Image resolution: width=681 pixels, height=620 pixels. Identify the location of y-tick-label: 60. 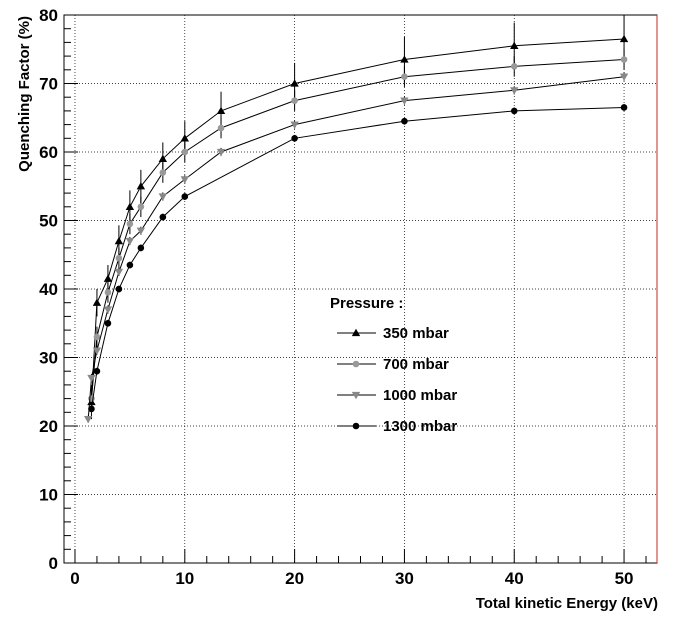
(48, 152).